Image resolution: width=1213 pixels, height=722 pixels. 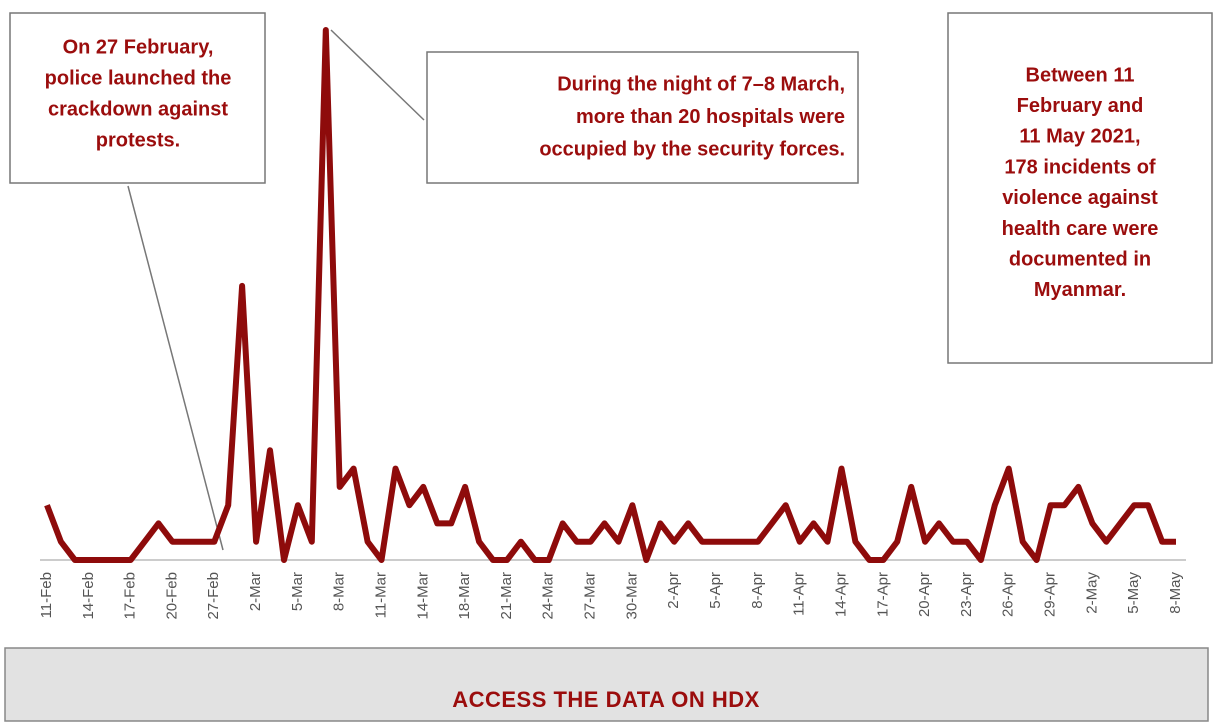 I want to click on annotation-text: protests., so click(x=138, y=140).